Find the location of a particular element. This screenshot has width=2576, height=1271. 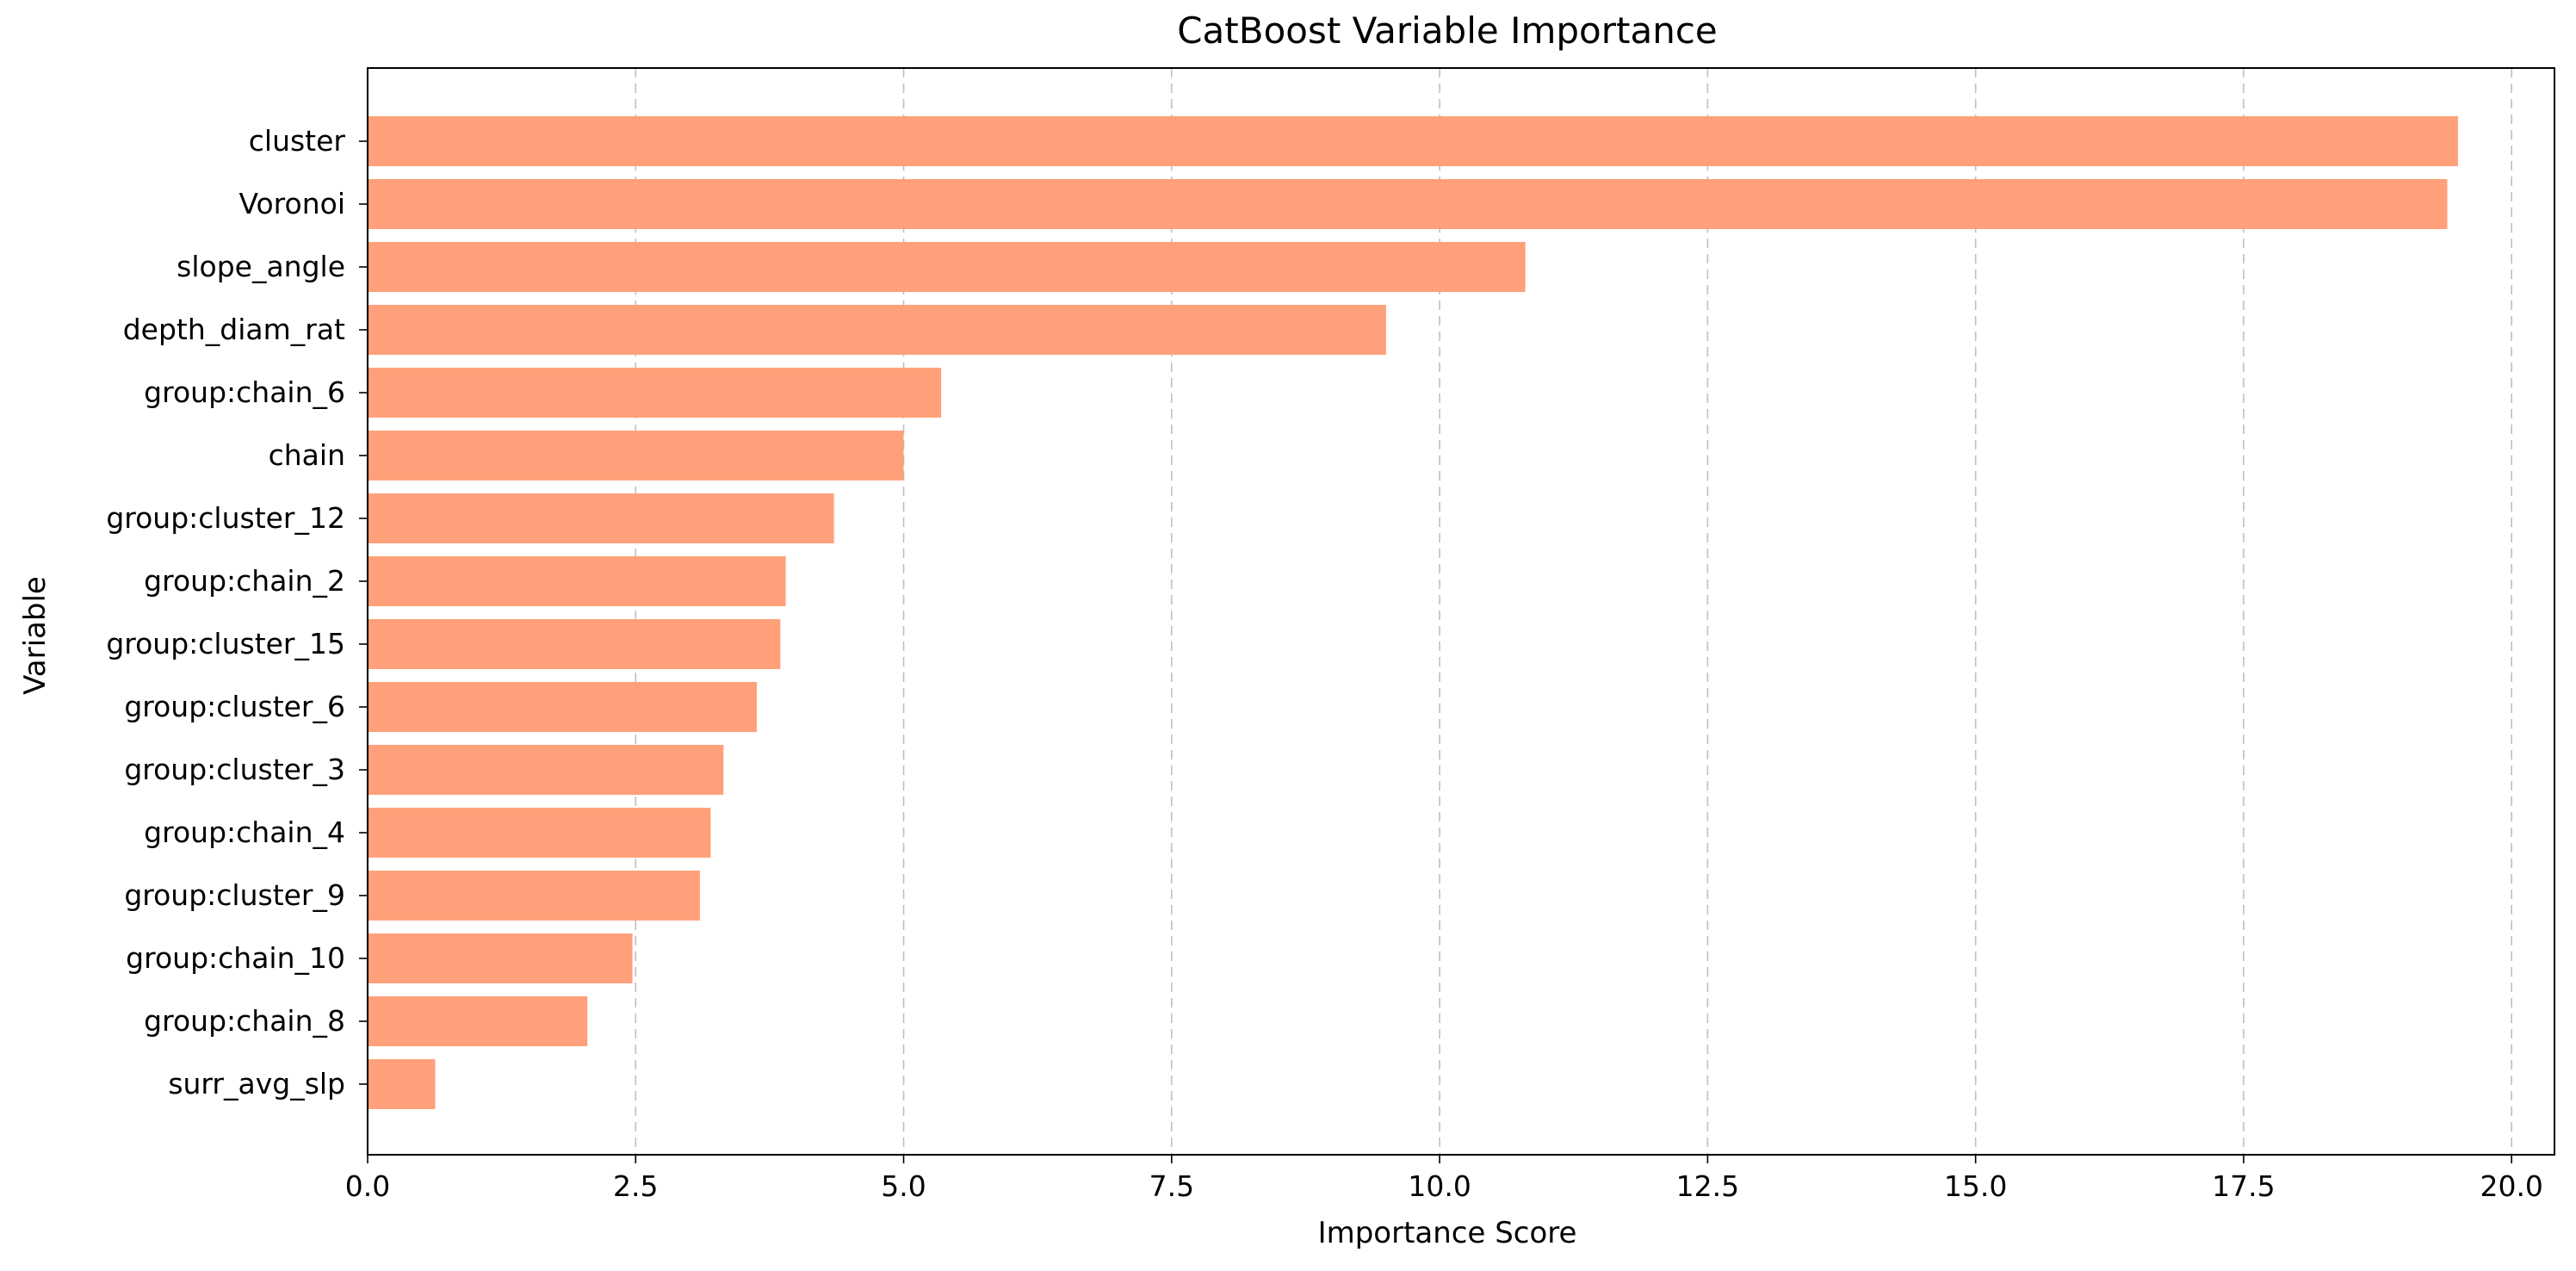

y-tick-label: group:chain_10 is located at coordinates (236, 958).